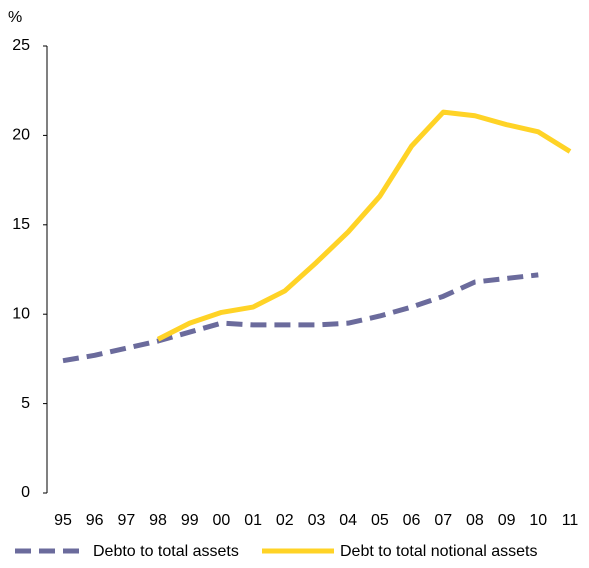 This screenshot has width=589, height=568. I want to click on x-tick-label: 00, so click(222, 520).